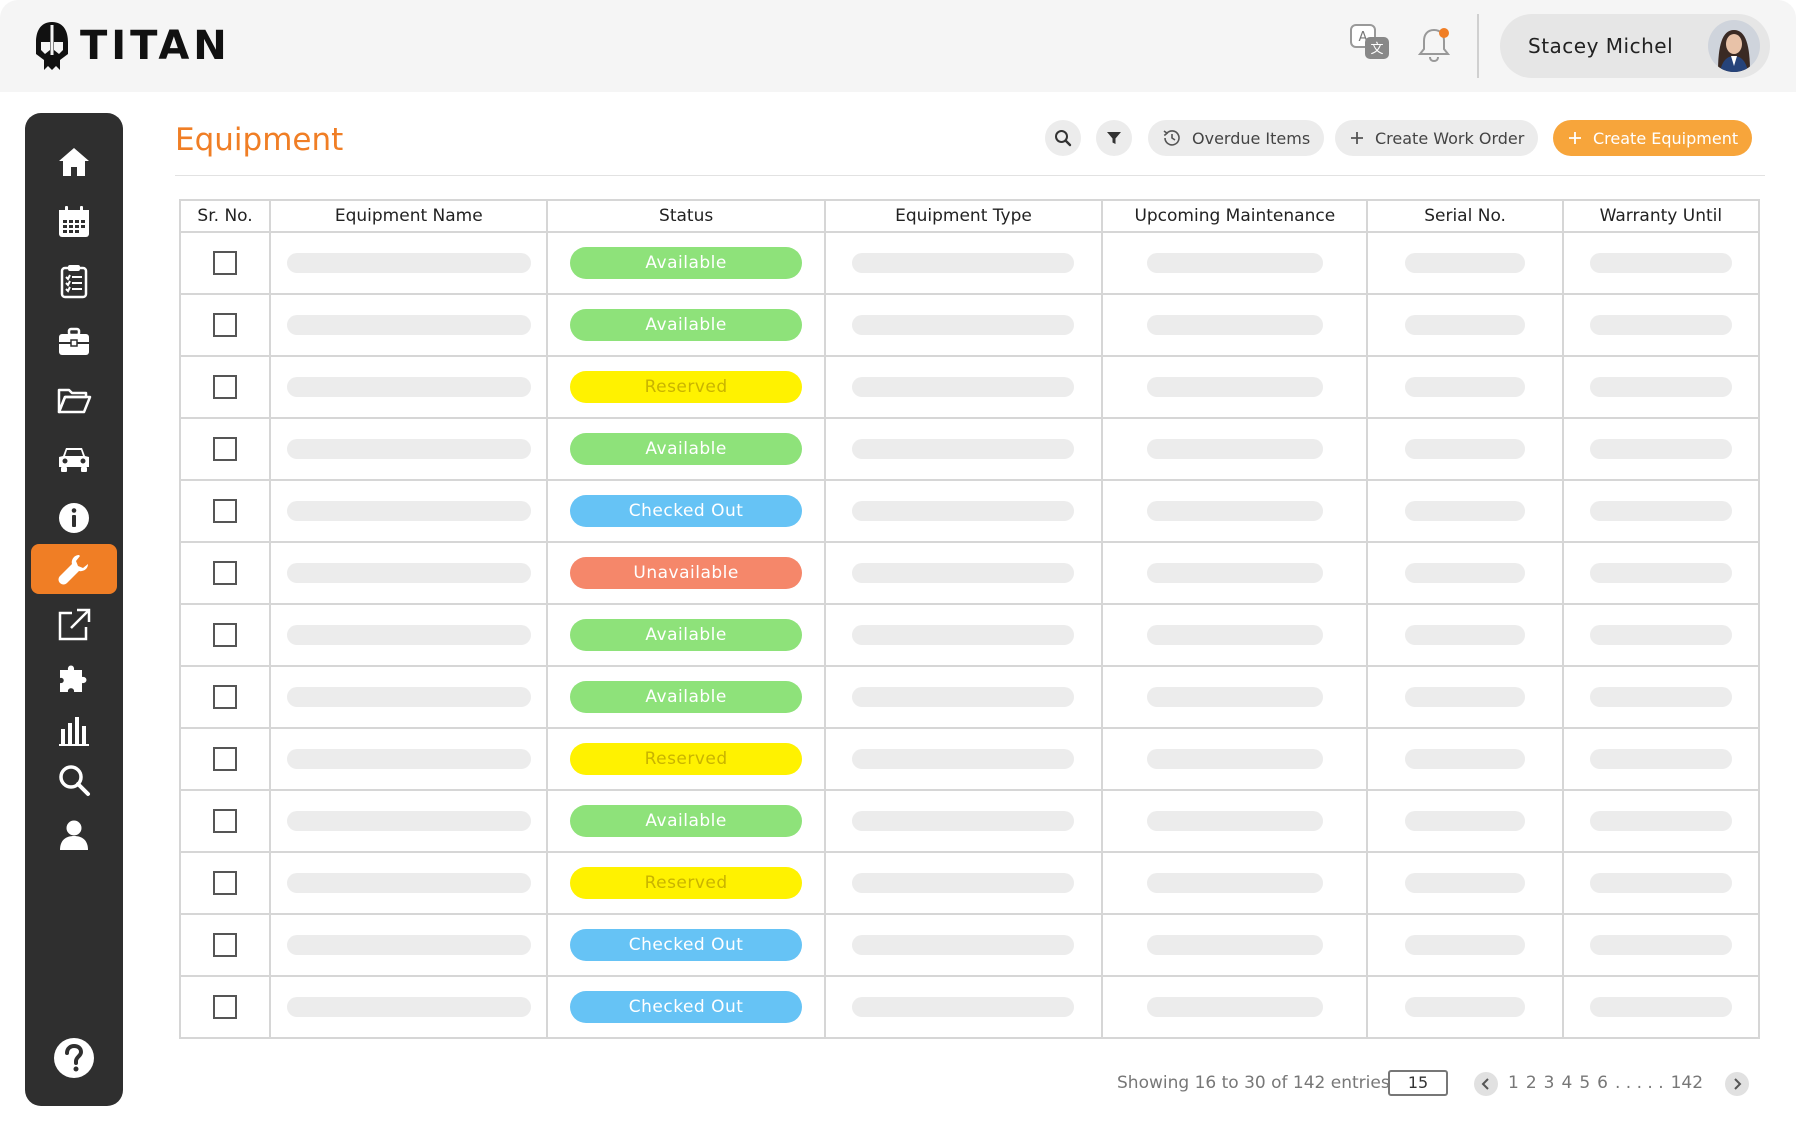 The image size is (1796, 1125). Describe the element at coordinates (1661, 387) in the screenshot. I see `warranty-until-cell` at that location.